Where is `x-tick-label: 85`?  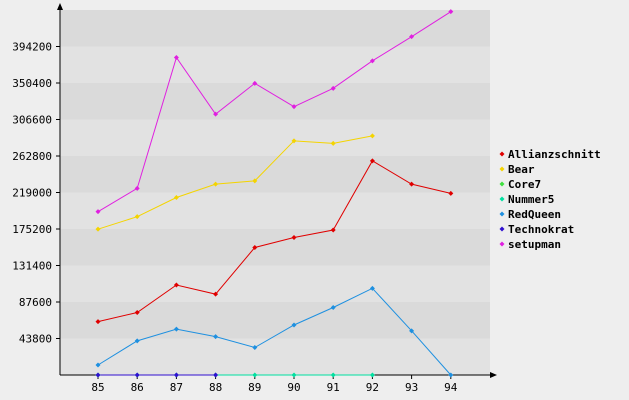
x-tick-label: 85 is located at coordinates (97, 387).